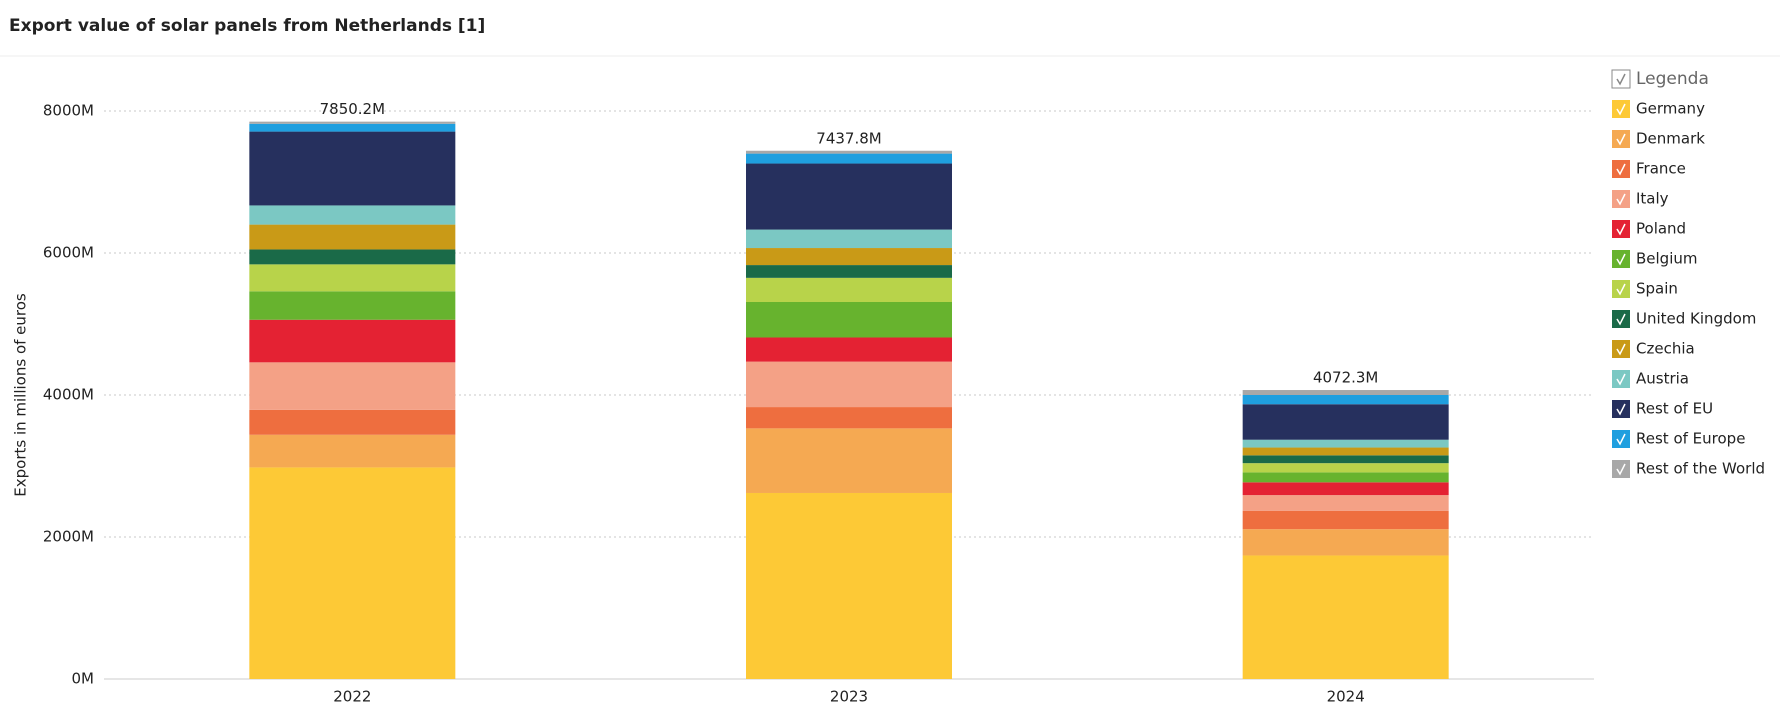 Image resolution: width=1780 pixels, height=722 pixels. Describe the element at coordinates (1665, 349) in the screenshot. I see `legend-label: Czechia` at that location.